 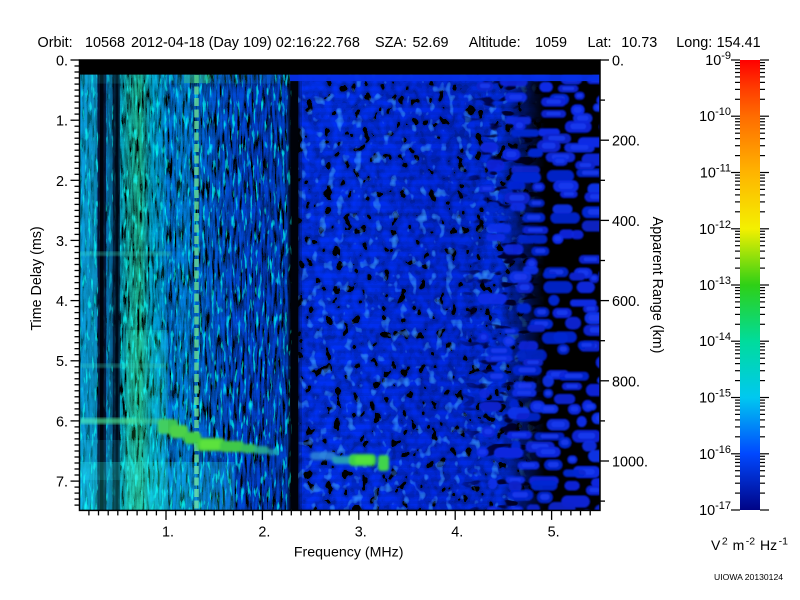 What do you see at coordinates (694, 43) in the screenshot?
I see `svg-text: Long:` at bounding box center [694, 43].